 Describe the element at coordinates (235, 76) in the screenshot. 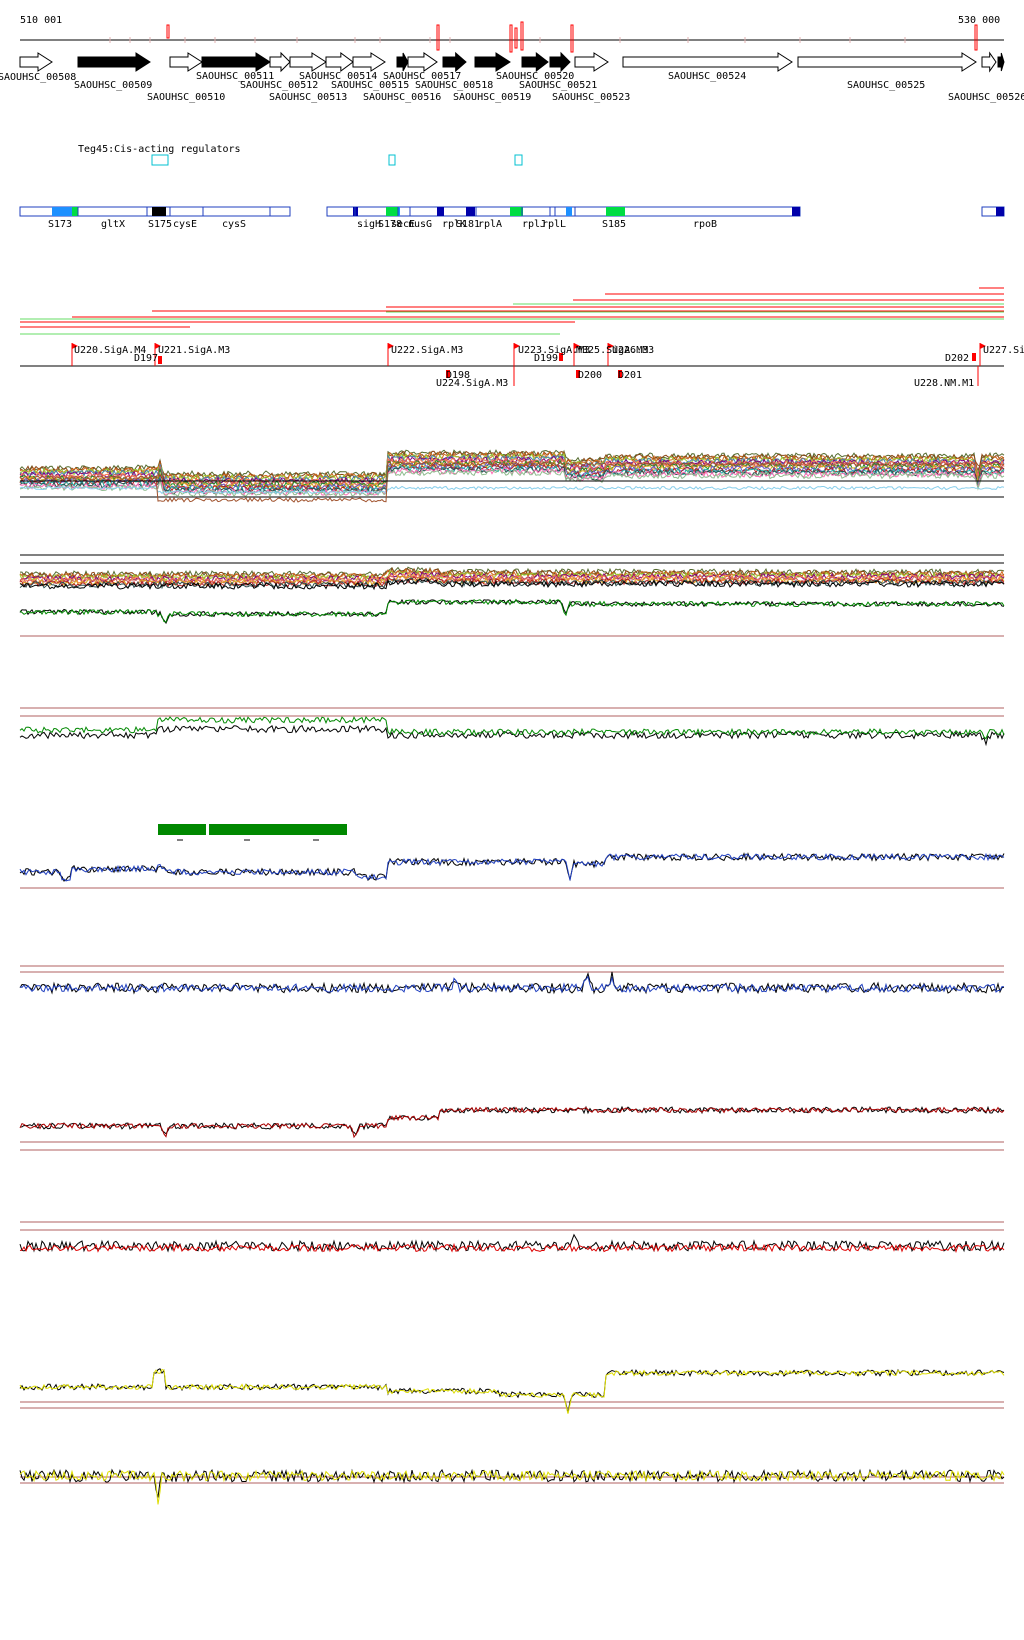

I see `gene-label: SAOUHSC_00511` at that location.